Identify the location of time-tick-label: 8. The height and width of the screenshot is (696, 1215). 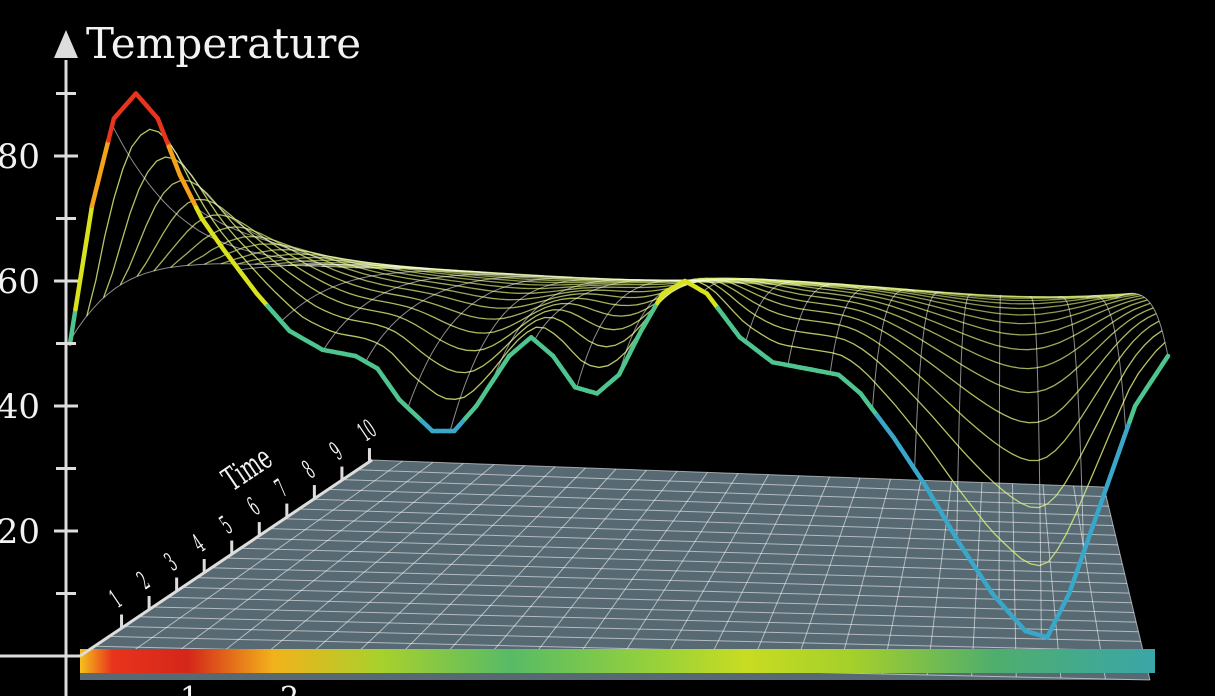
(309, 470).